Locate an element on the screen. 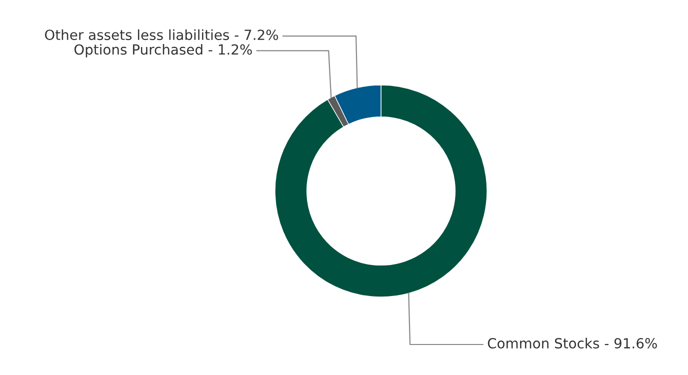  slice-label: Options Purchased - 1.2% is located at coordinates (163, 51).